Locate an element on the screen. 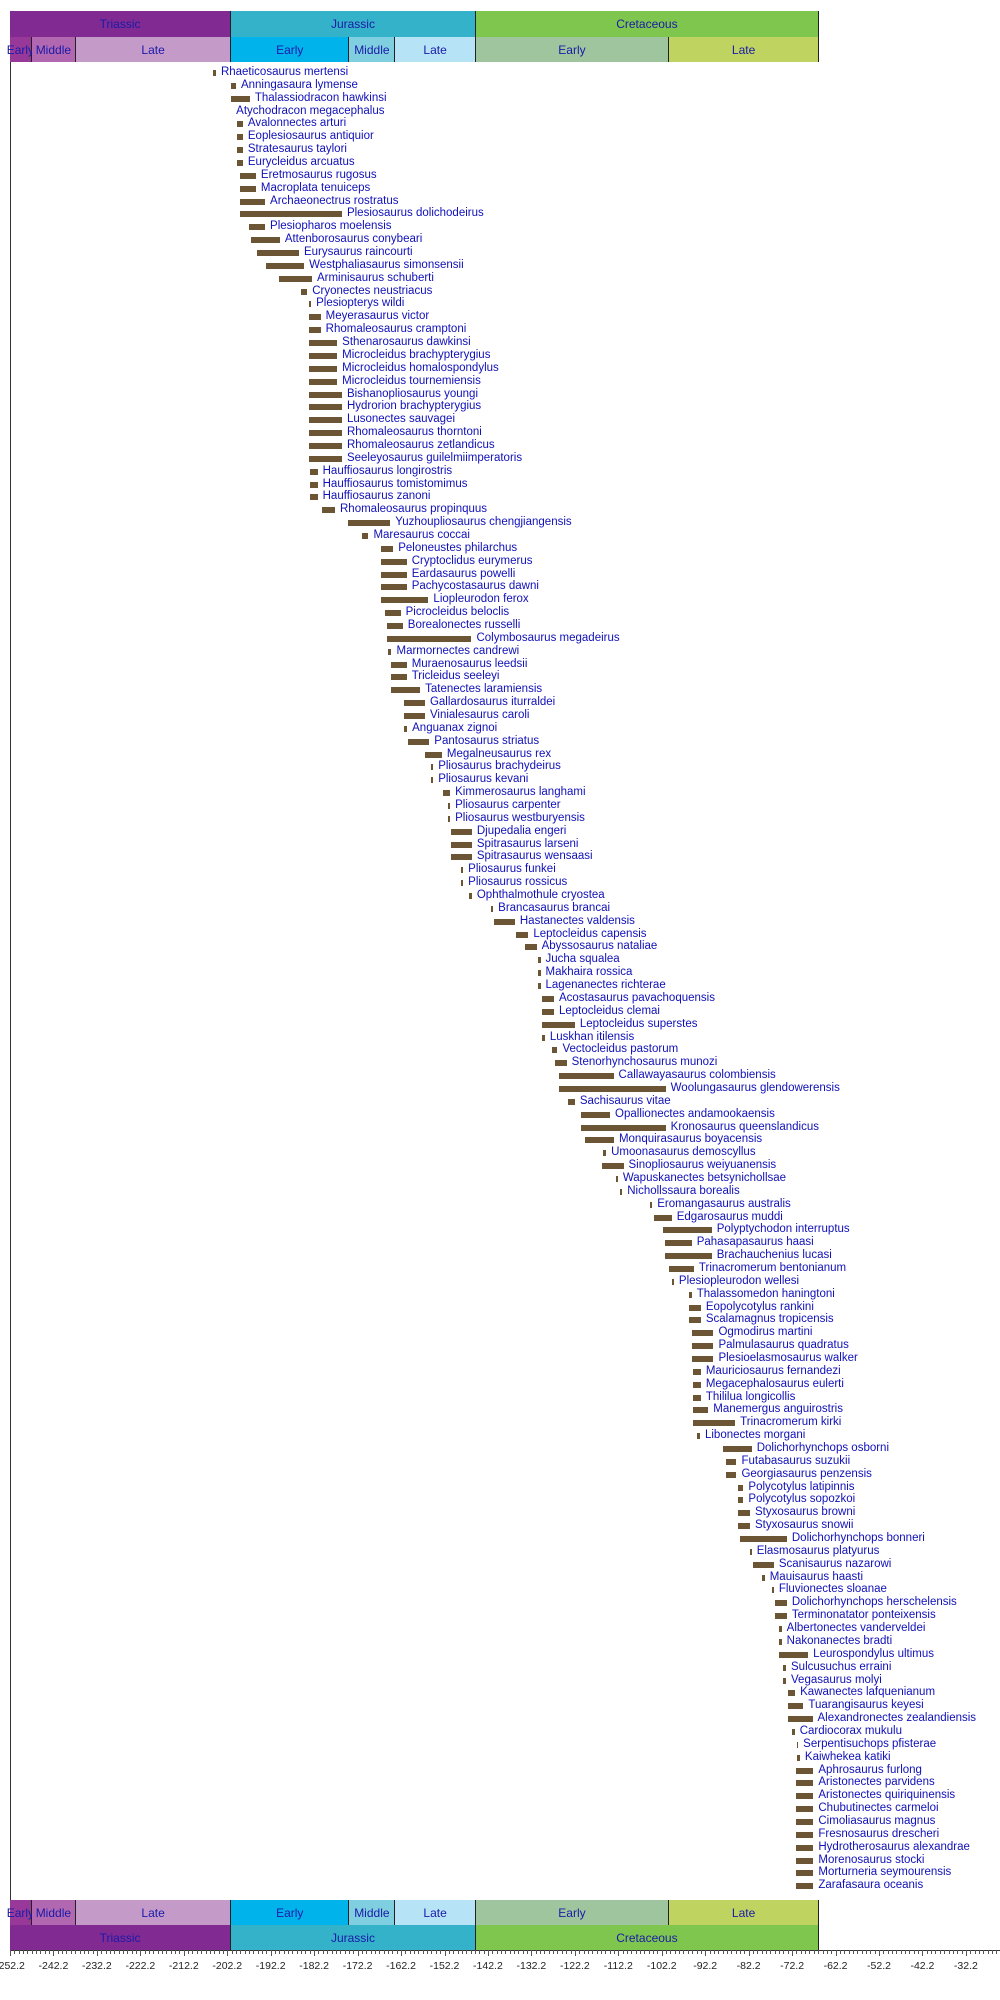 This screenshot has width=1000, height=2000. taxon-label: Dolichorhynchops osborni is located at coordinates (823, 1448).